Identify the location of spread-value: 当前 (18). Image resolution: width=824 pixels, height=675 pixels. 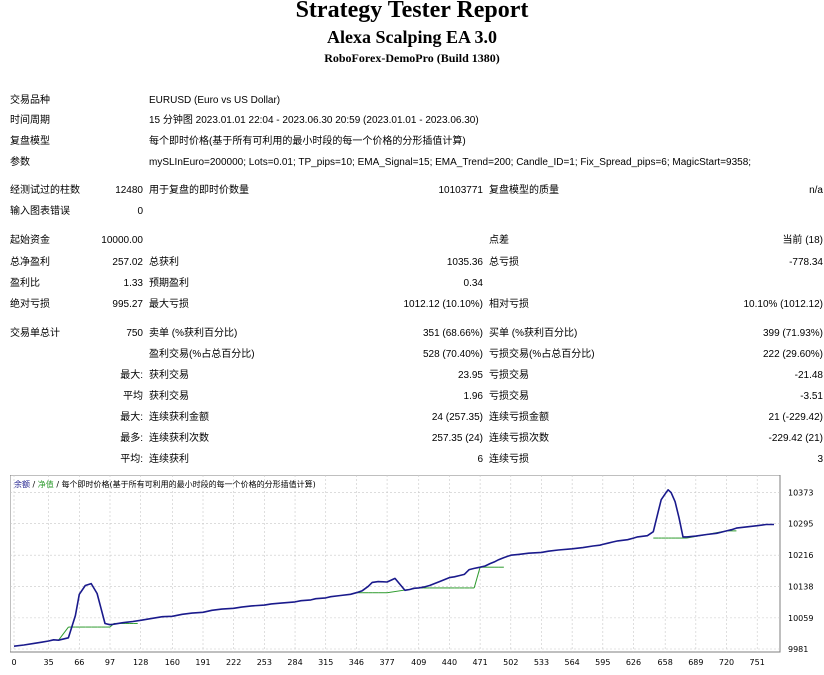
(802, 240).